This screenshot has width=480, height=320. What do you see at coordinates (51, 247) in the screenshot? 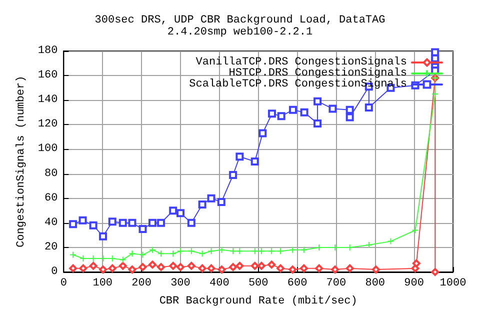
I see `y-tick-label: 20` at bounding box center [51, 247].